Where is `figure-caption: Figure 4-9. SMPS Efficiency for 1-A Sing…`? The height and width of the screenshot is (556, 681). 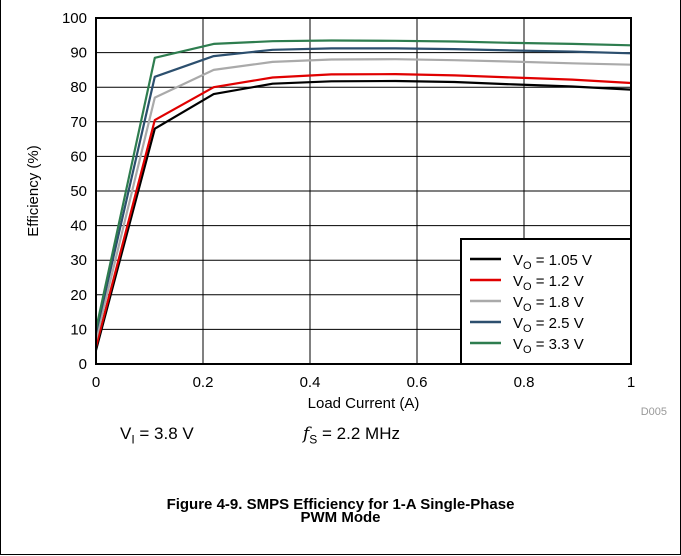 figure-caption: Figure 4-9. SMPS Efficiency for 1-A Sing… is located at coordinates (340, 511).